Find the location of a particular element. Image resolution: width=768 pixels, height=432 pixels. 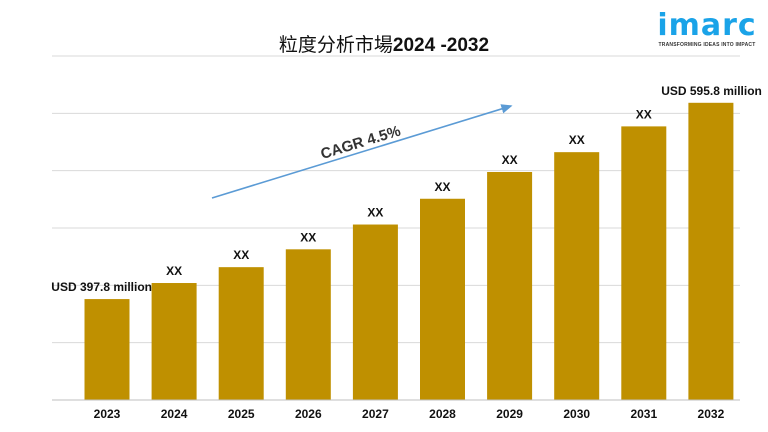

bar-2025 is located at coordinates (241, 333).